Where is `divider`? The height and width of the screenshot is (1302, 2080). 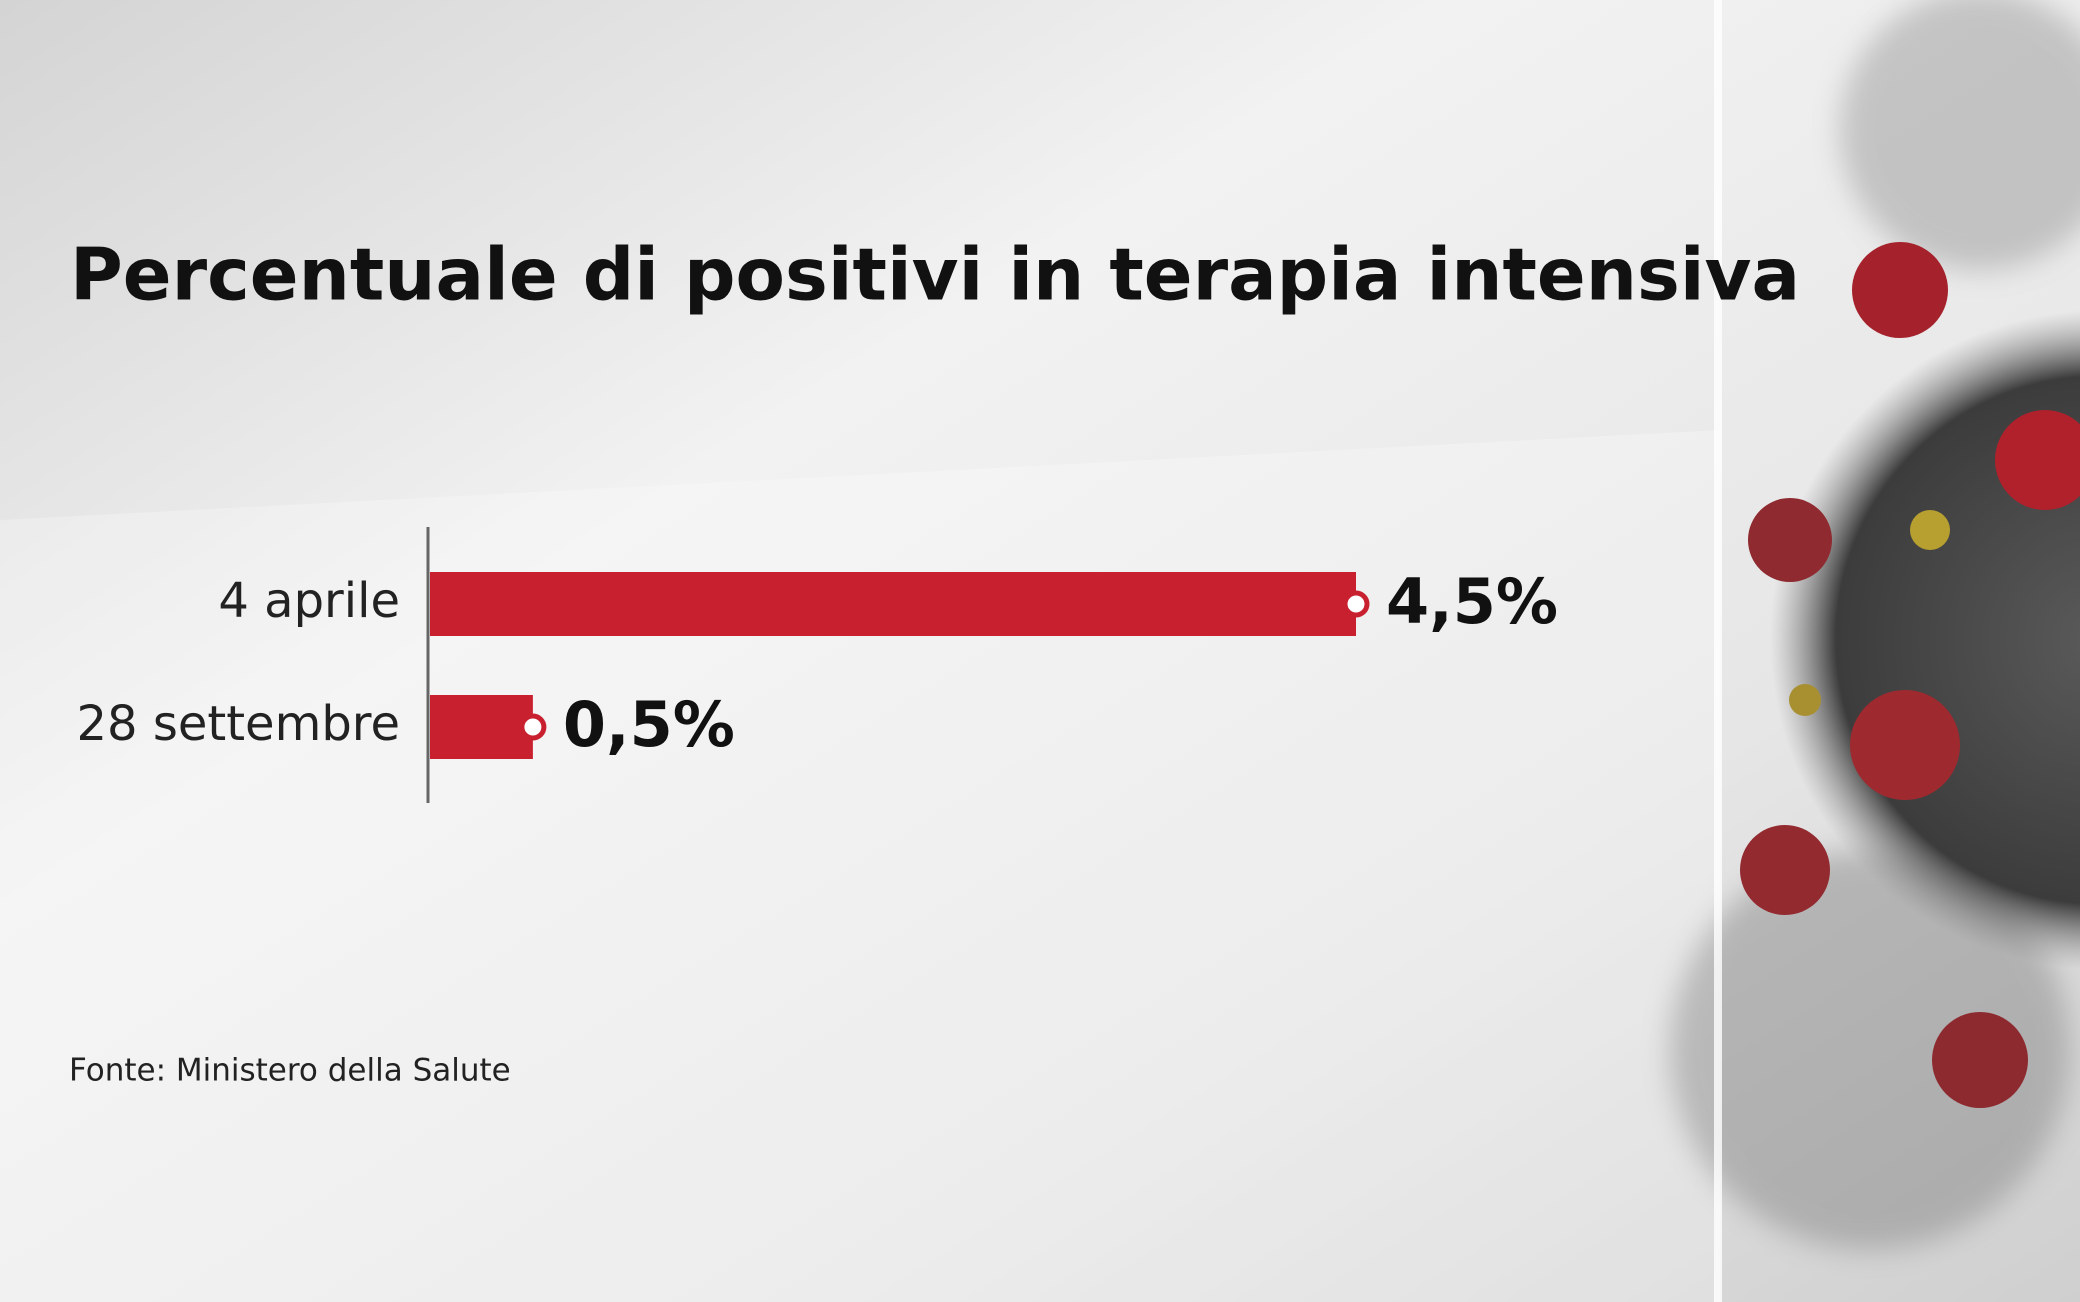
divider is located at coordinates (1718, 651).